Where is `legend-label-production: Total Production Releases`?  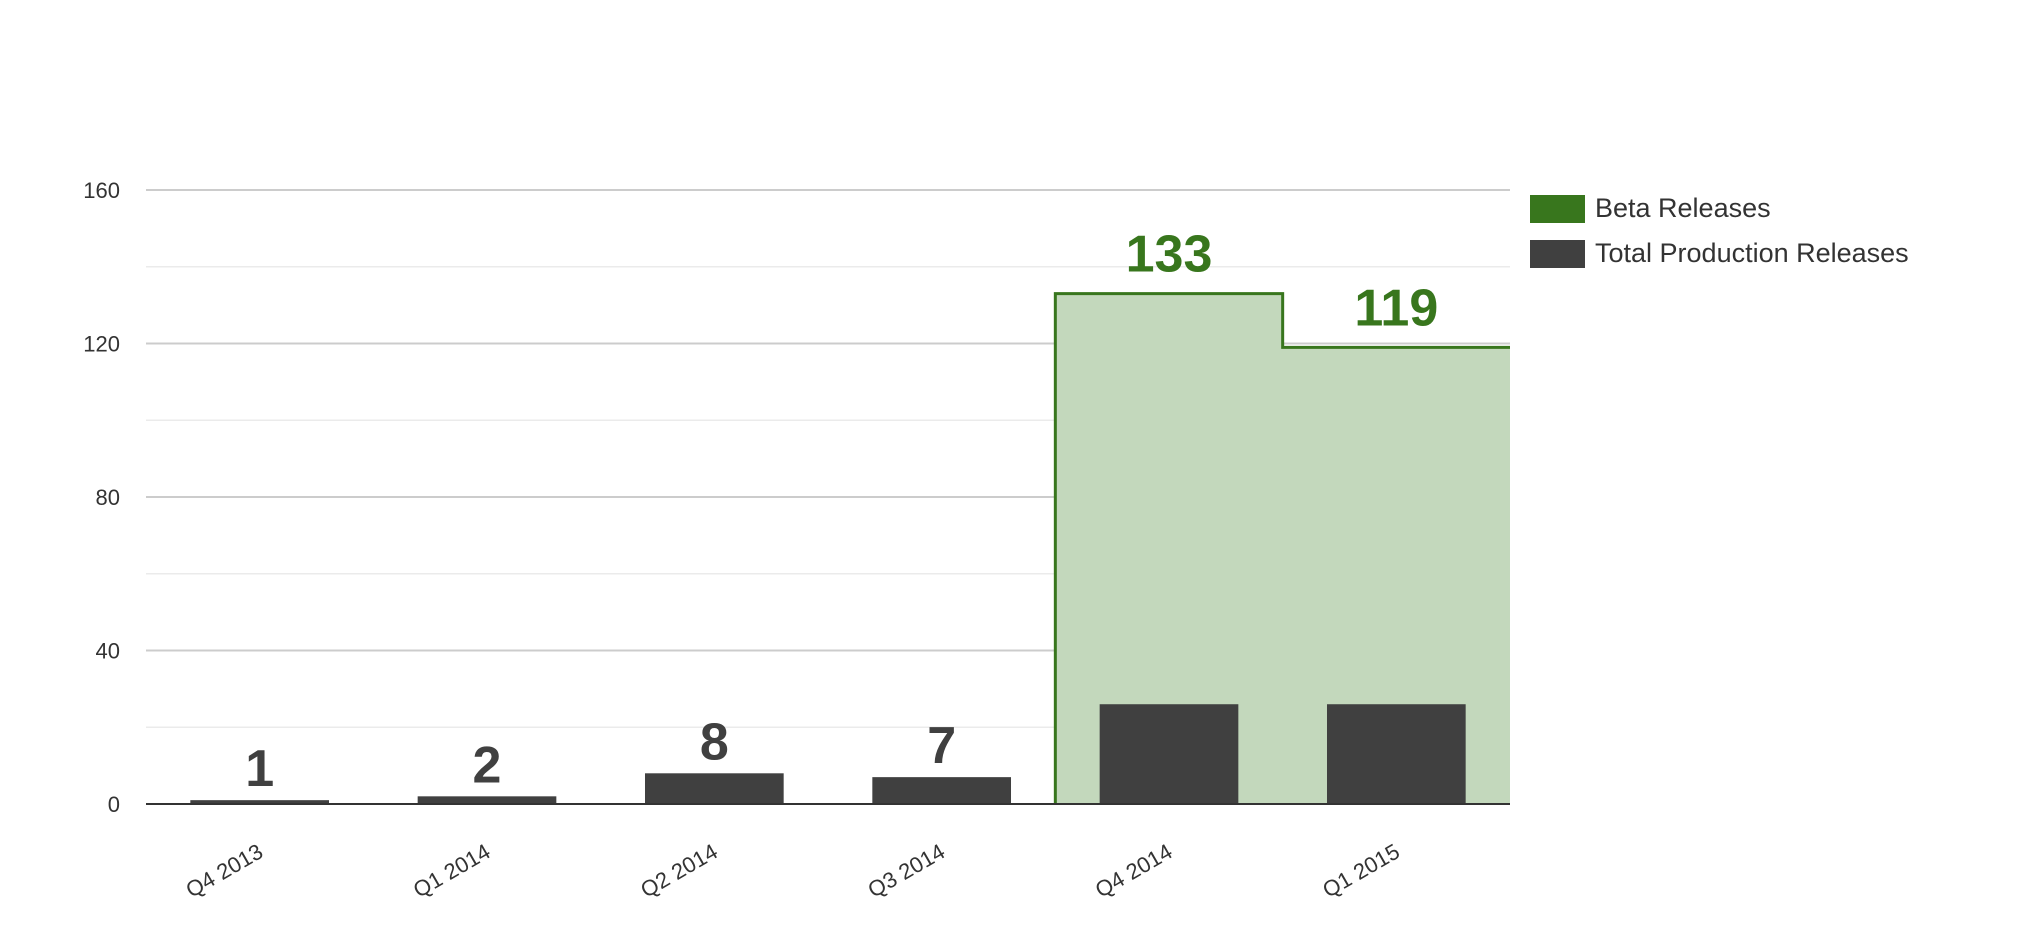
legend-label-production: Total Production Releases is located at coordinates (1752, 253).